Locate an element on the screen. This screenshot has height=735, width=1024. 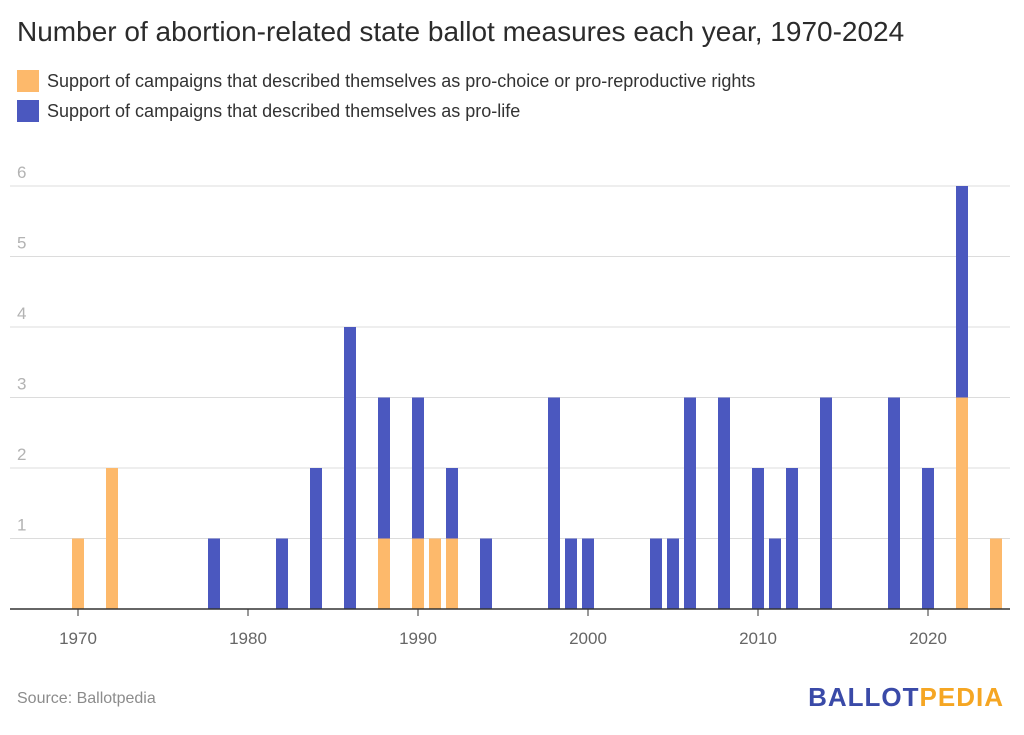
y-tick-label: 6 is located at coordinates (21, 172).